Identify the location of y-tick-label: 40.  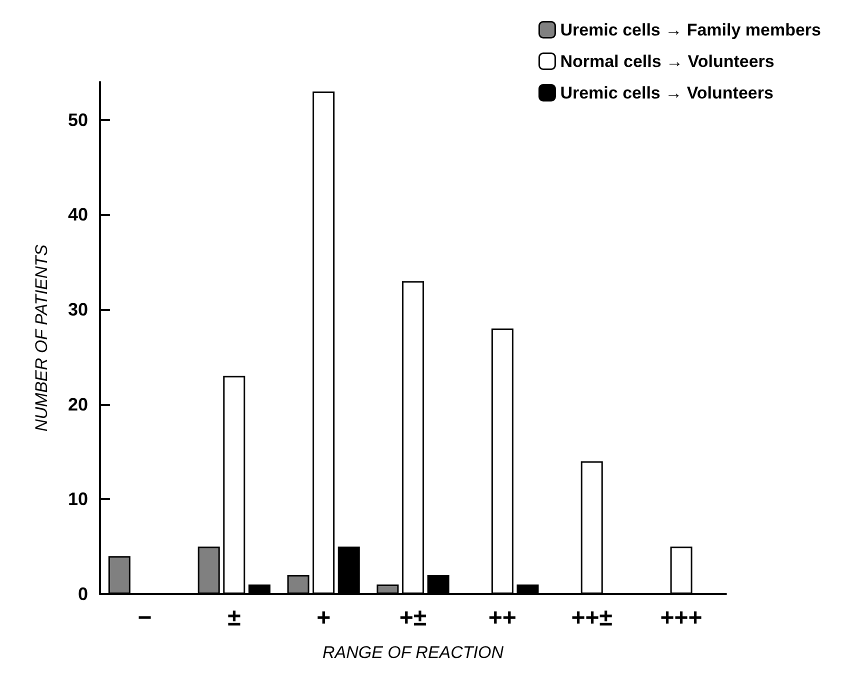
(78, 214).